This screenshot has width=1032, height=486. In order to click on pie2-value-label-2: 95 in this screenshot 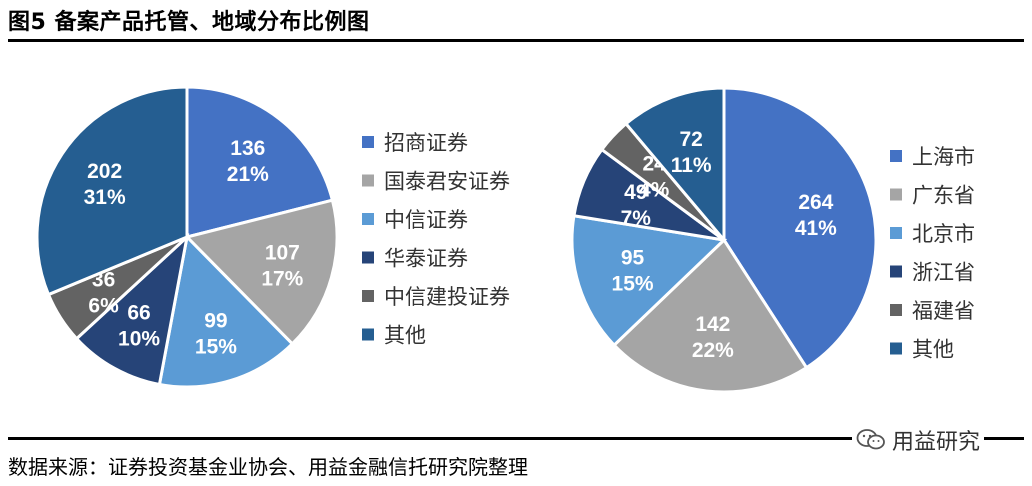, I will do `click(633, 257)`.